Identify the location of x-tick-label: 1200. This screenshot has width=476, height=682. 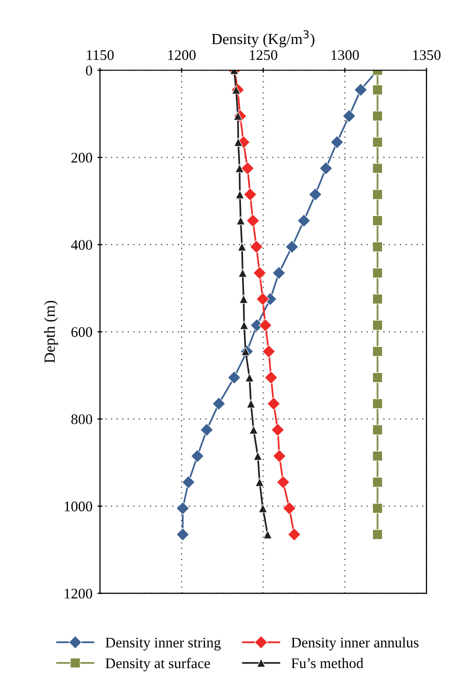
(182, 55).